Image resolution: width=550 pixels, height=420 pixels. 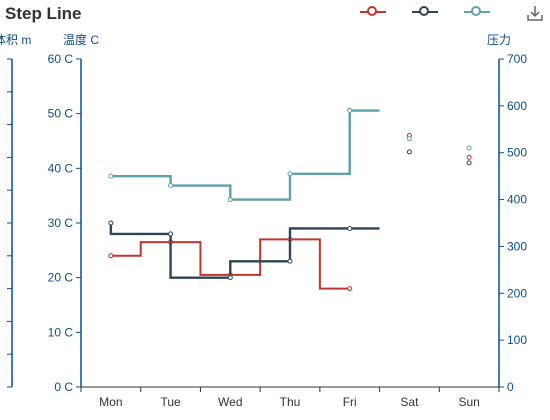 What do you see at coordinates (61, 278) in the screenshot?
I see `left-axis-tick-label: 20 C` at bounding box center [61, 278].